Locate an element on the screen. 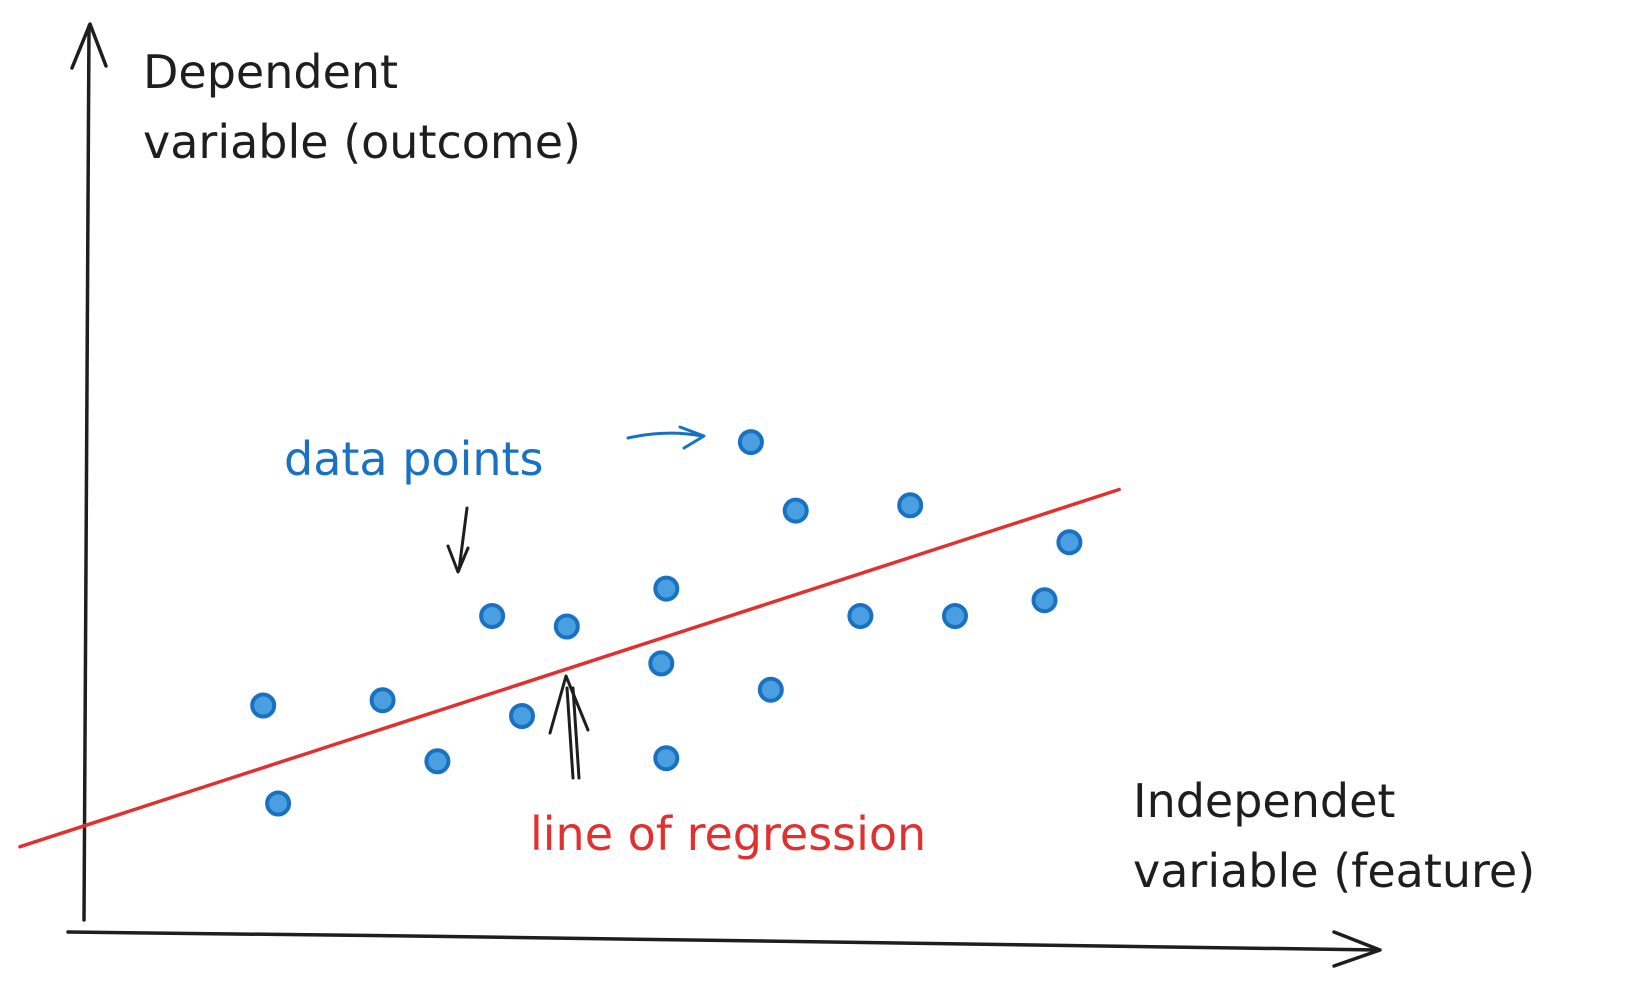 The width and height of the screenshot is (1640, 985). x-axis is located at coordinates (724, 949).